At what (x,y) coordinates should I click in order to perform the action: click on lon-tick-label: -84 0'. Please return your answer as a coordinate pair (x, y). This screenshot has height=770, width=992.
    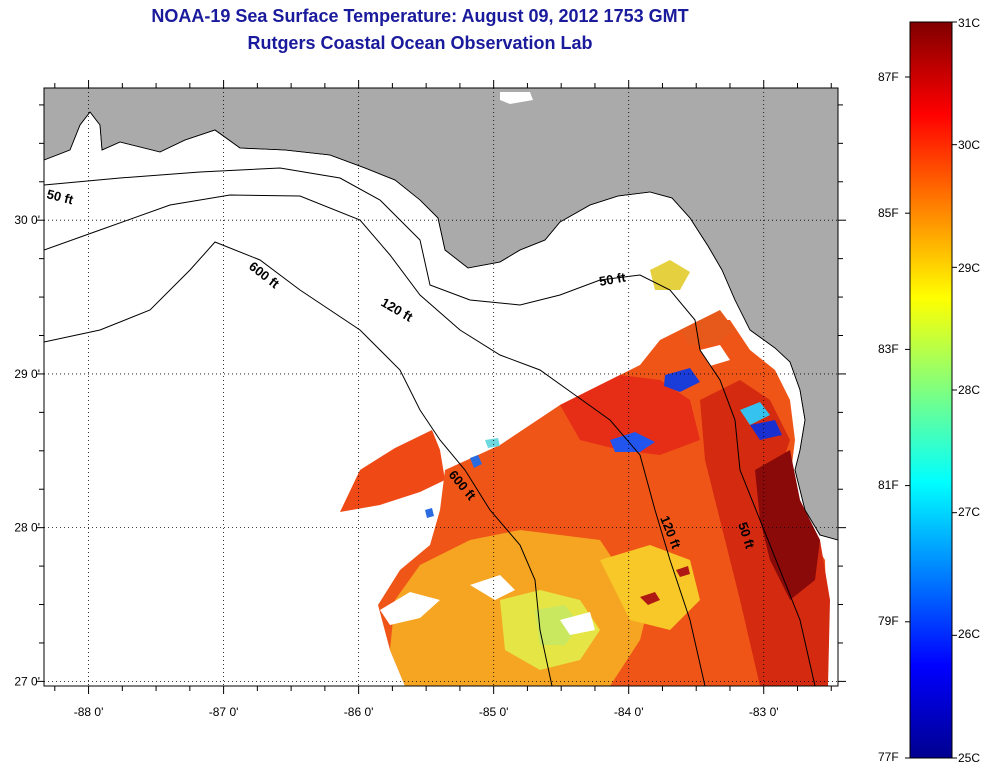
    Looking at the image, I should click on (629, 712).